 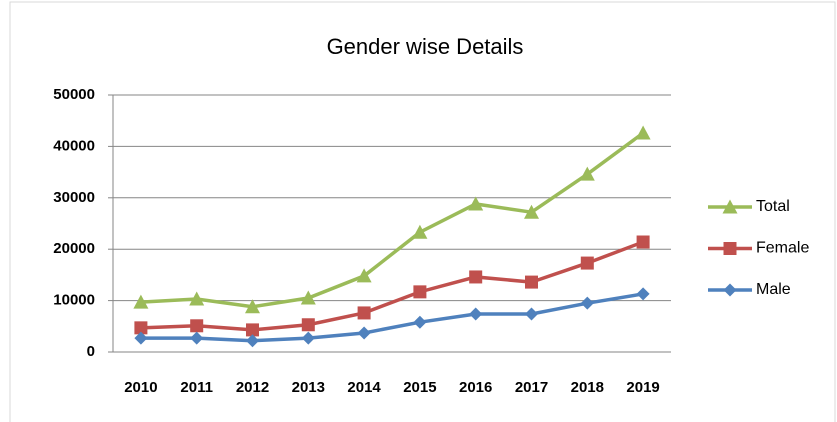 What do you see at coordinates (773, 289) in the screenshot?
I see `legend-label: Male` at bounding box center [773, 289].